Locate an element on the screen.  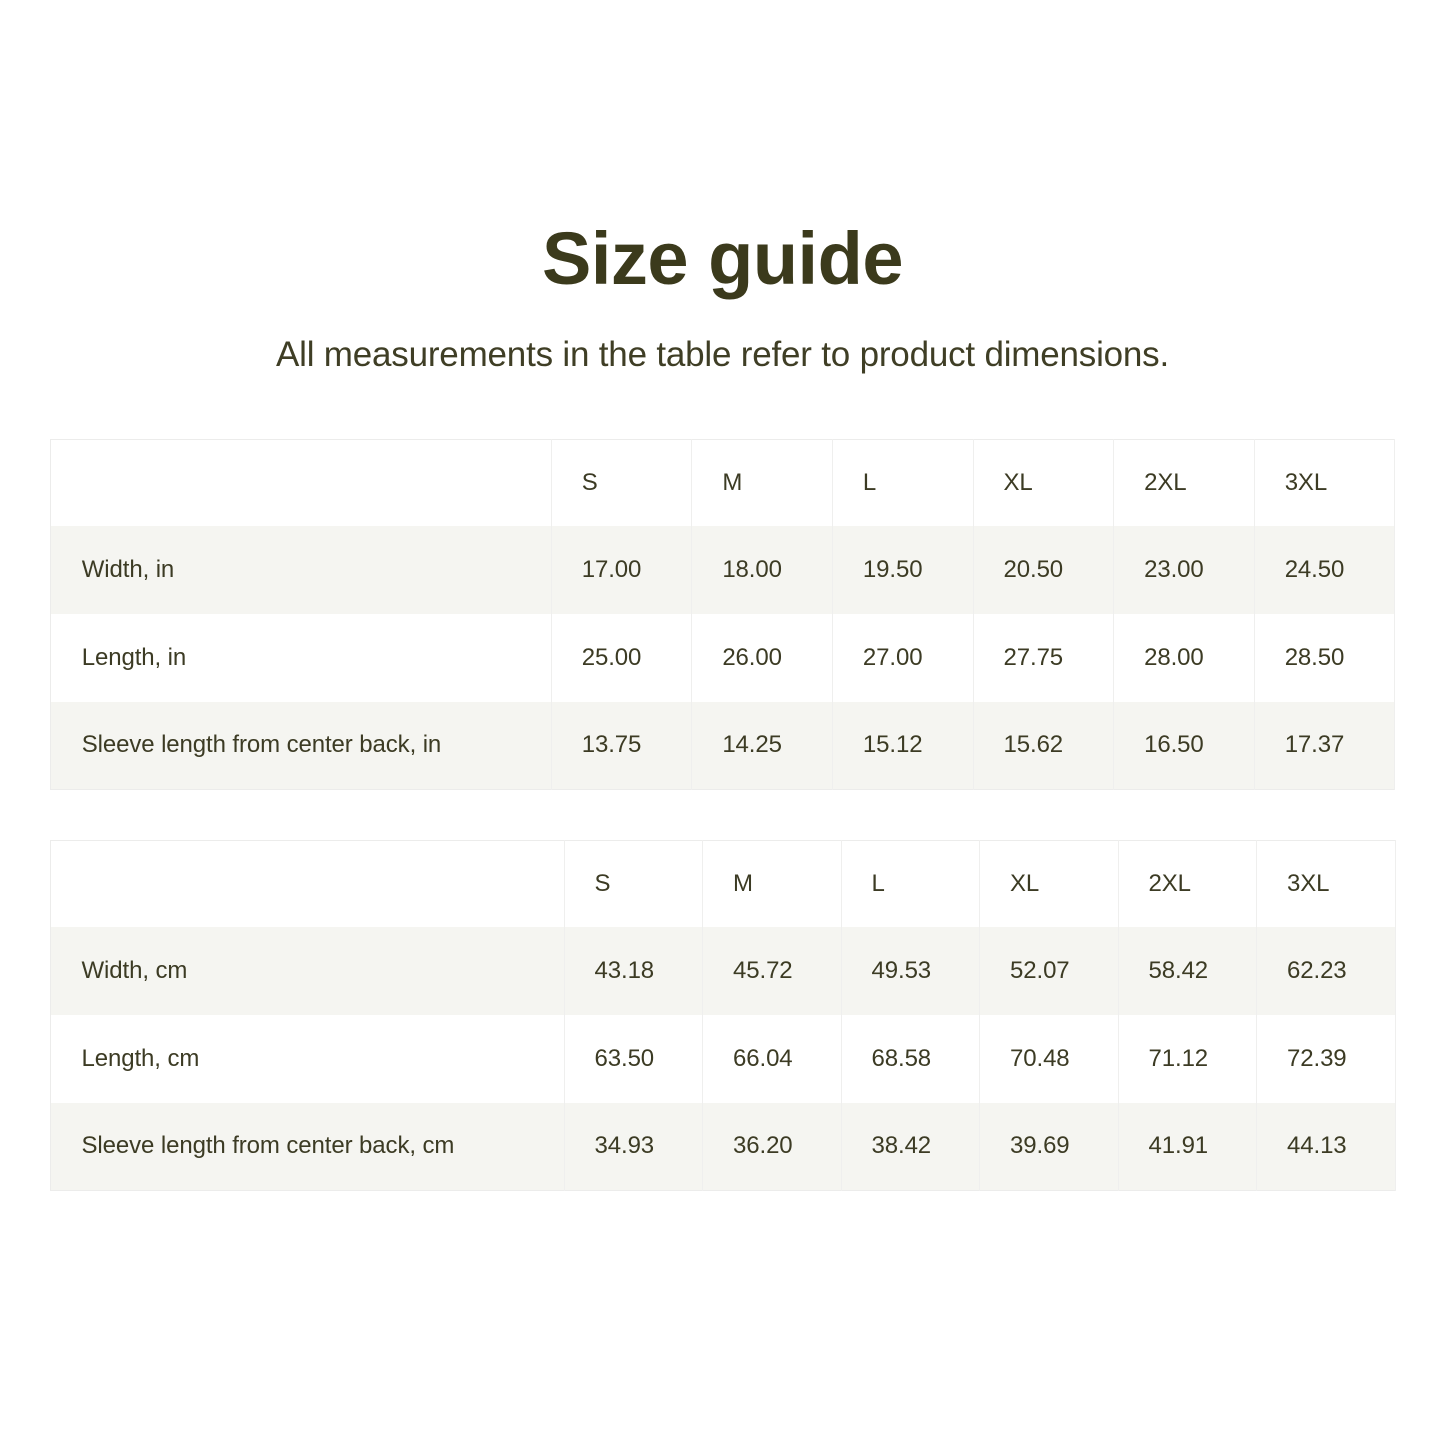
cell-width-in-2xl: 23.00 is located at coordinates (1184, 569).